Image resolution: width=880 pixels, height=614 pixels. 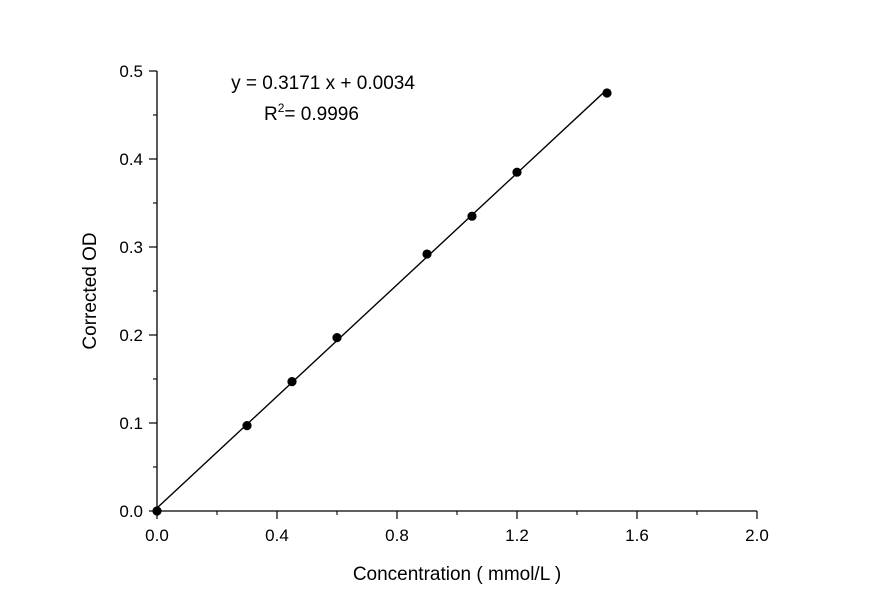 What do you see at coordinates (457, 574) in the screenshot?
I see `x-axis-title: Concentration ( mmol/L )` at bounding box center [457, 574].